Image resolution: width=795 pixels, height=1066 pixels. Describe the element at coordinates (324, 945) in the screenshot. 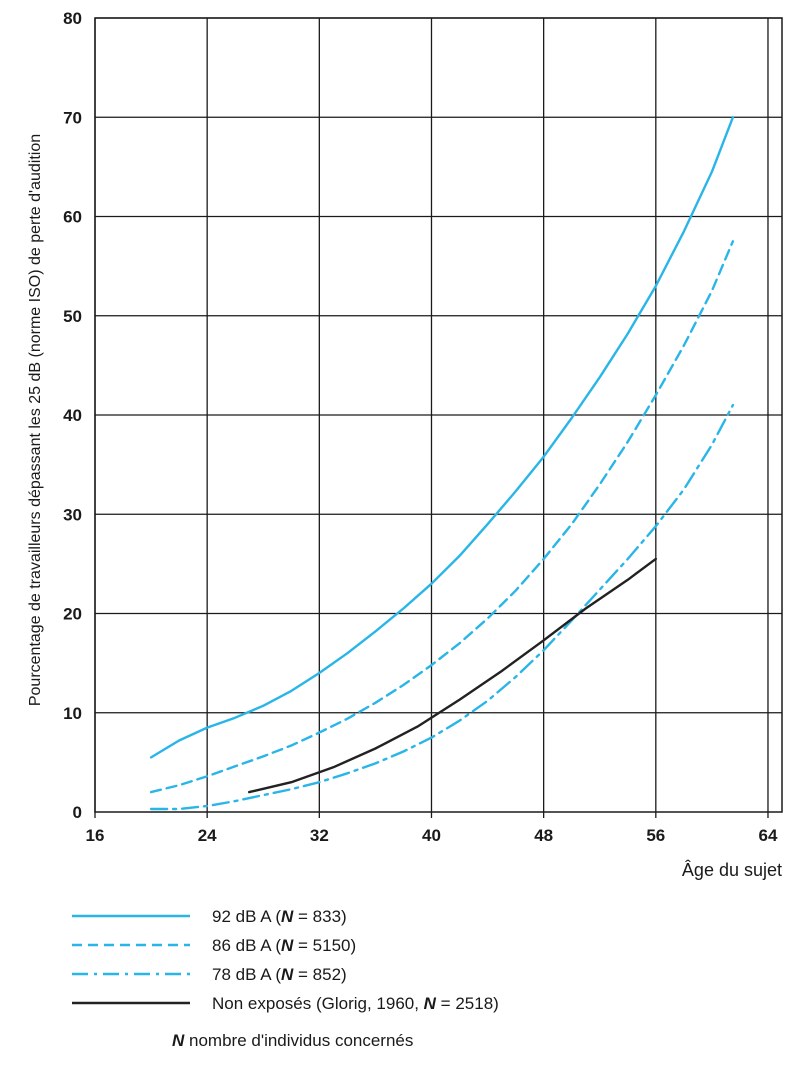

I see `legend-label-rest: = 5150)` at that location.